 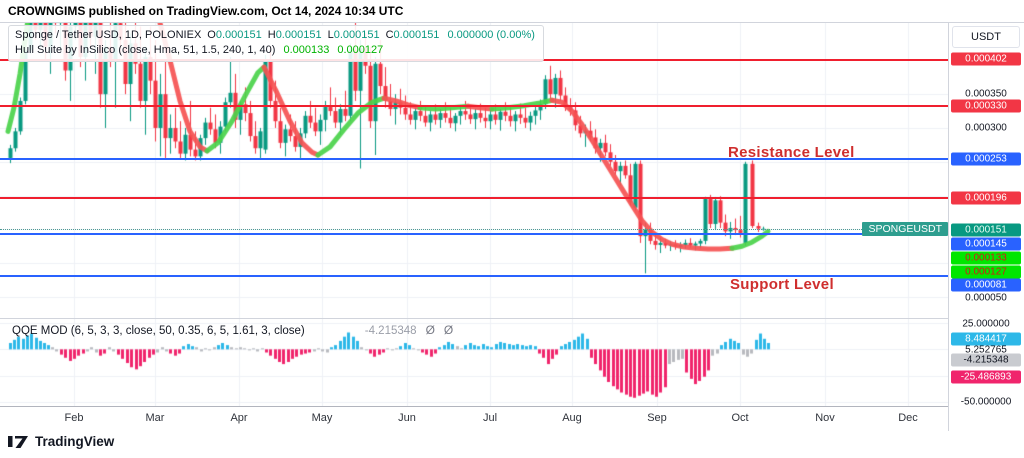 I want to click on last-price-line-line, so click(x=443, y=229).